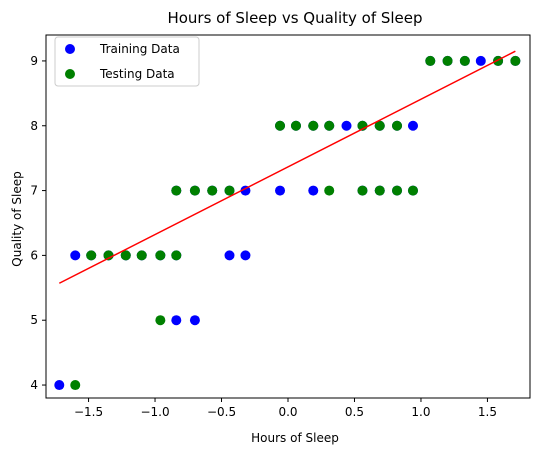 This screenshot has width=554, height=455. Describe the element at coordinates (34, 61) in the screenshot. I see `y-tick-label-5: 9` at that location.